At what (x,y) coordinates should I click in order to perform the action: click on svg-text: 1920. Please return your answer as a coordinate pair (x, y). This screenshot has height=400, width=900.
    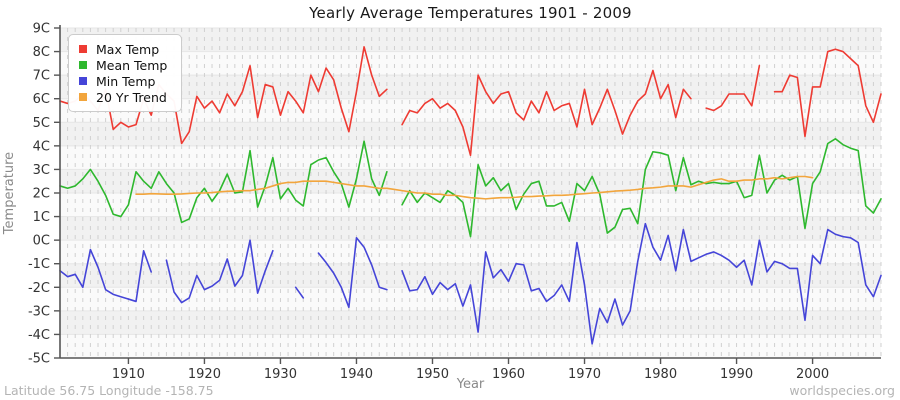
    Looking at the image, I should click on (204, 374).